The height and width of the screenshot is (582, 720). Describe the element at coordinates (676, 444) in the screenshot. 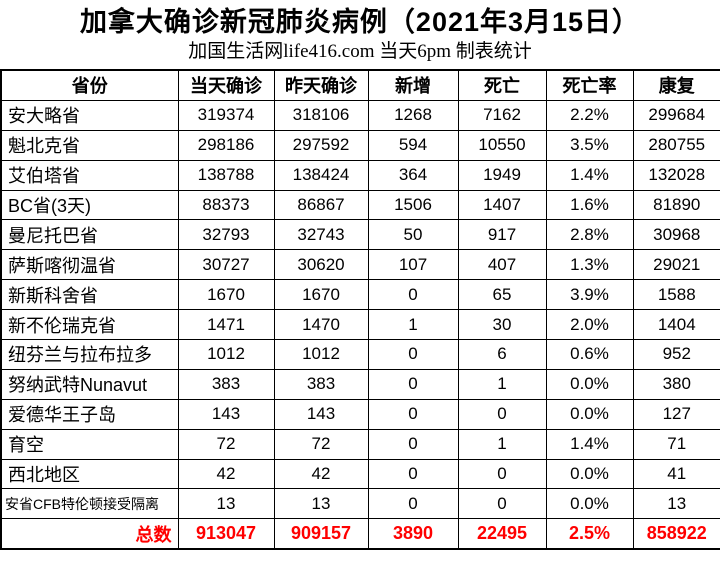

I see `value-cell: 71` at that location.